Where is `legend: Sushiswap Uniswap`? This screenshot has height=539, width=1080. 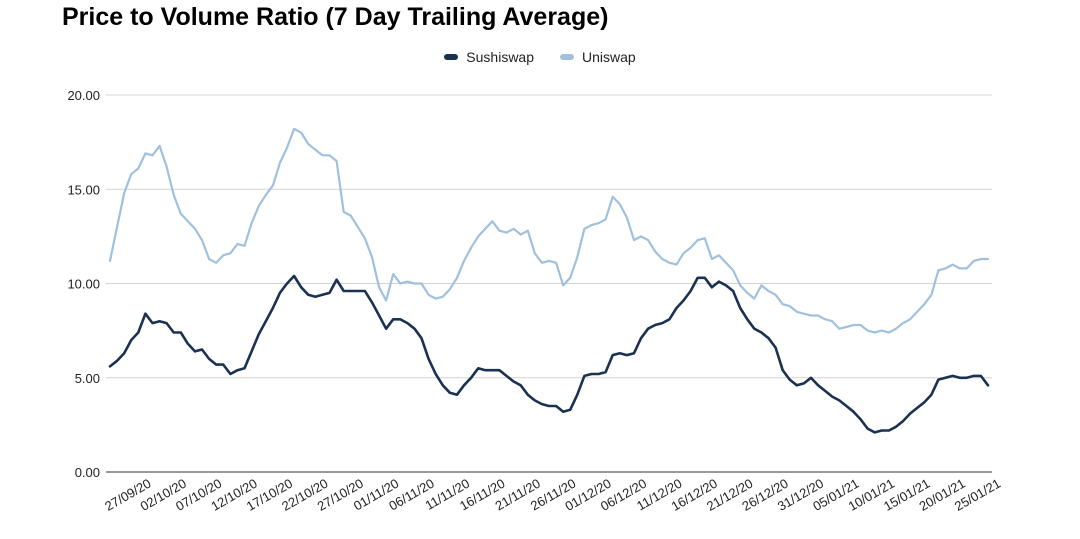 legend: Sushiswap Uniswap is located at coordinates (540, 57).